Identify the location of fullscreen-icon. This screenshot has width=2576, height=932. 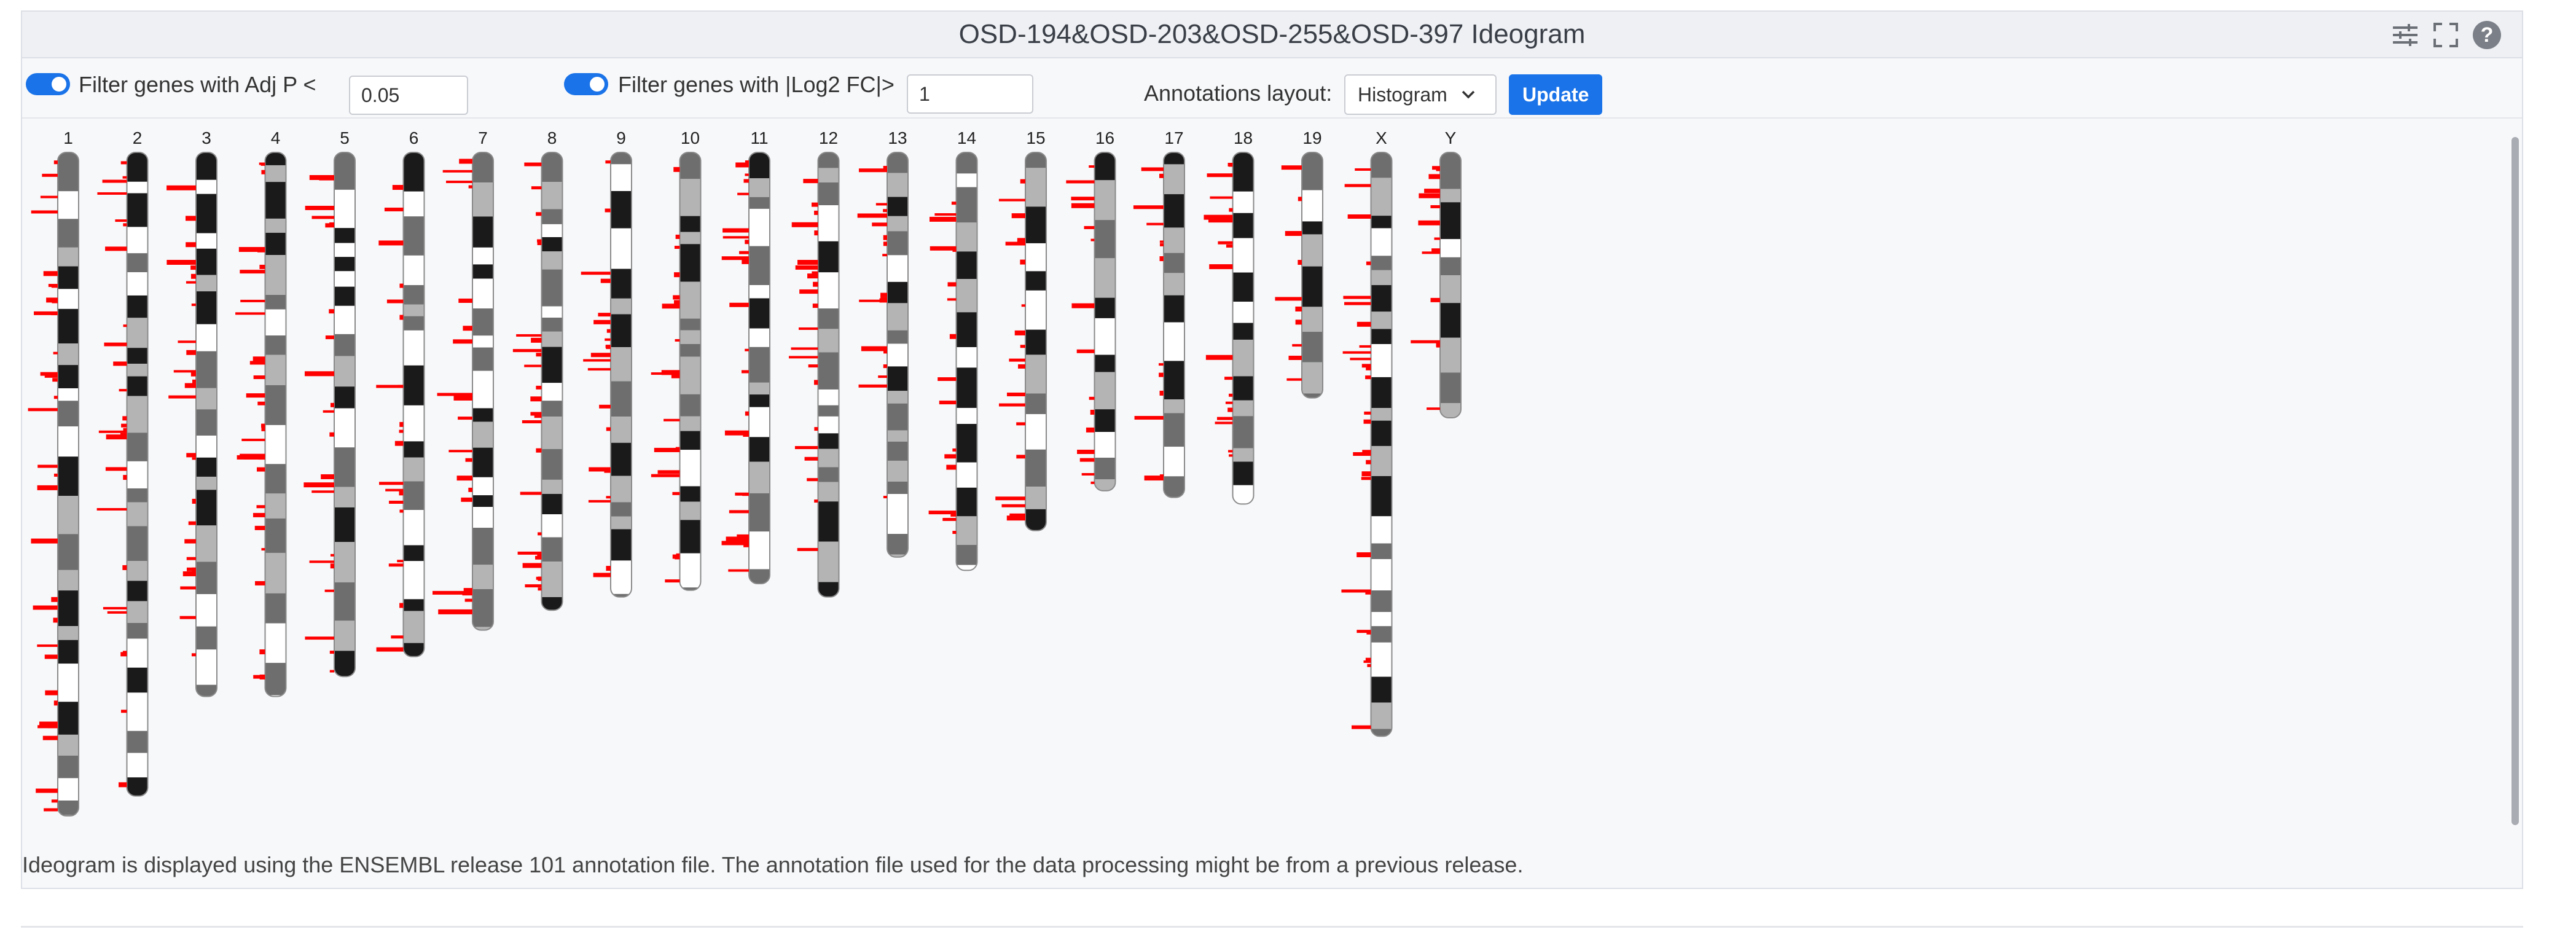
(2445, 35).